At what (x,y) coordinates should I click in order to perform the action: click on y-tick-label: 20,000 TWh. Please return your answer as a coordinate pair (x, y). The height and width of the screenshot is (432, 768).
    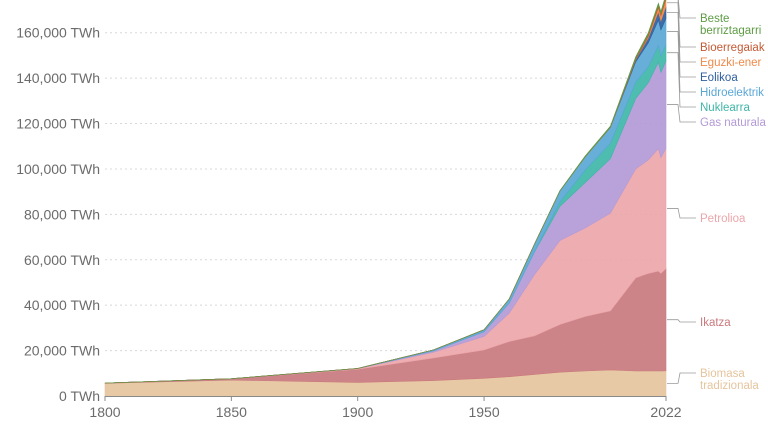
    Looking at the image, I should click on (62, 351).